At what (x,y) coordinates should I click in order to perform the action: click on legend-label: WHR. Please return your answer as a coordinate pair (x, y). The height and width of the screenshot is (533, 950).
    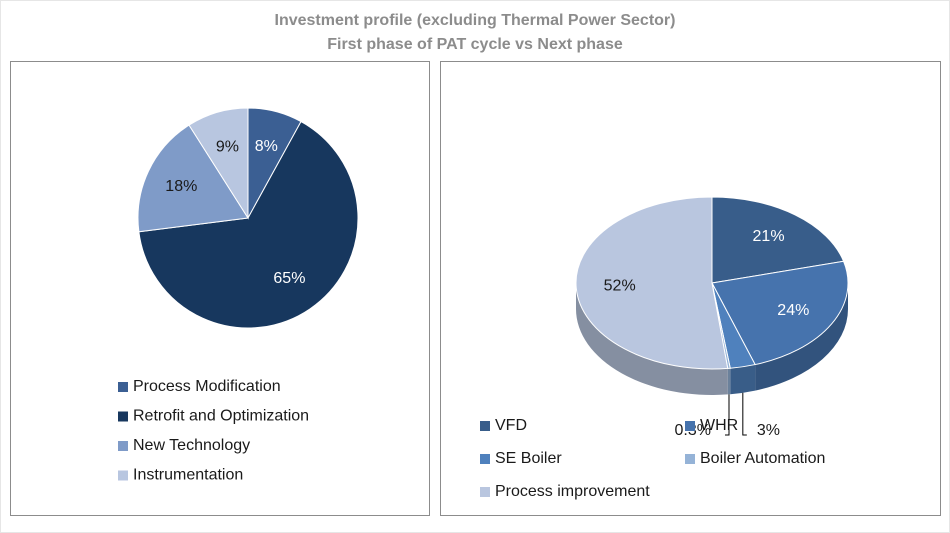
    Looking at the image, I should click on (719, 425).